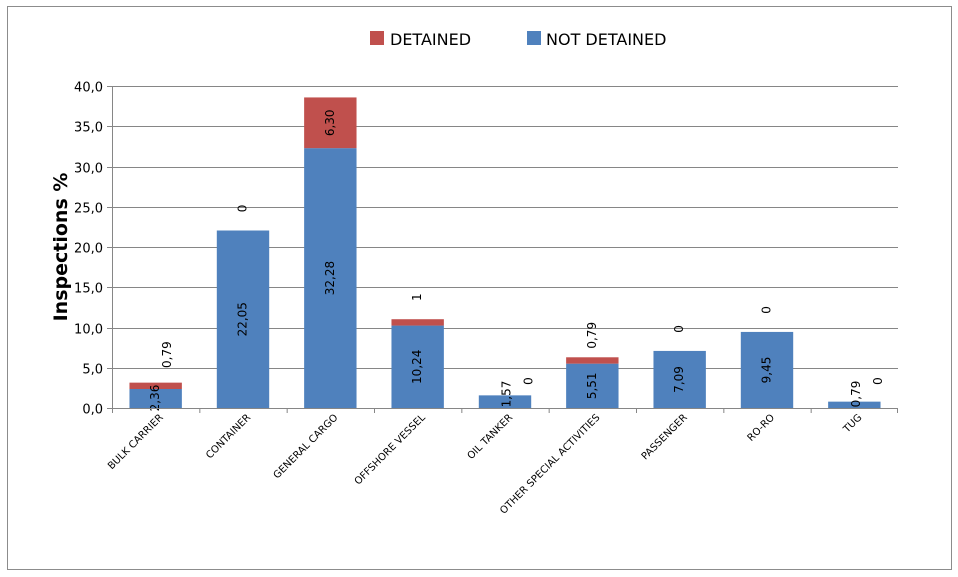 This screenshot has height=577, width=958. What do you see at coordinates (507, 394) in the screenshot?
I see `data-label-not-detained: 1,57` at bounding box center [507, 394].